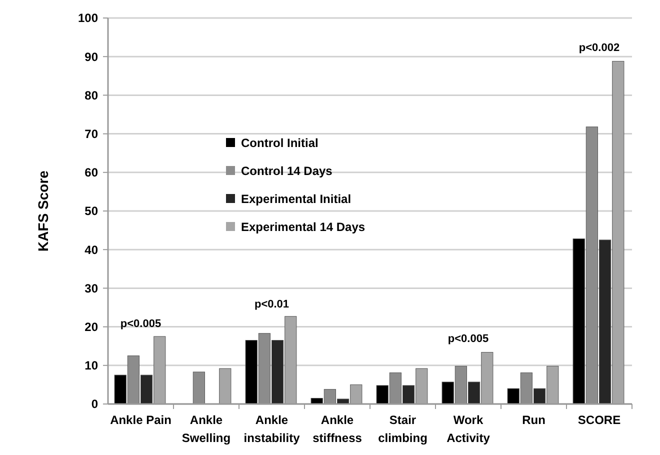  What do you see at coordinates (599, 420) in the screenshot?
I see `x-tick-label: SCORE` at bounding box center [599, 420].